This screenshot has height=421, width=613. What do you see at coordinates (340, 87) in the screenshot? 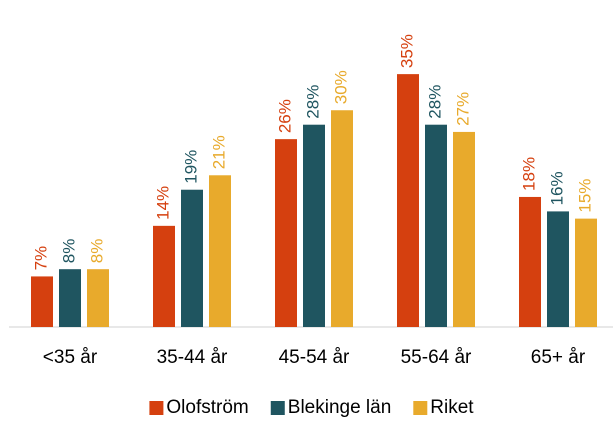
I see `data-label: 30%` at bounding box center [340, 87].